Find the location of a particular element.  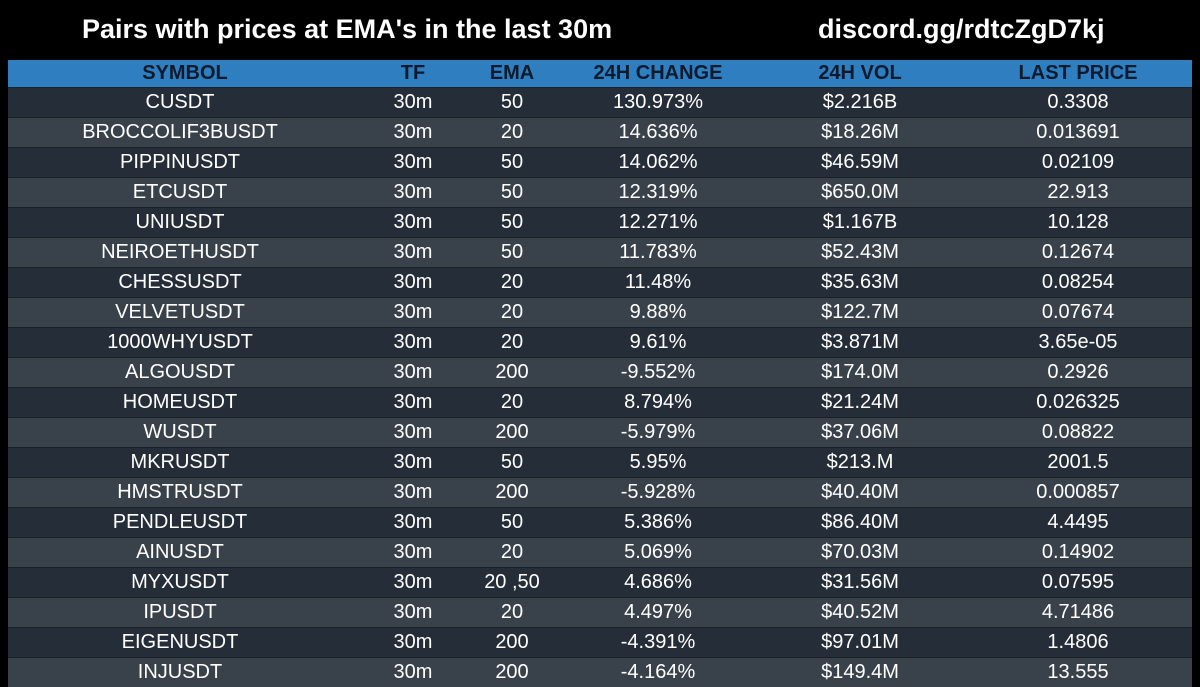

change-cell: 12.319% is located at coordinates (658, 193).